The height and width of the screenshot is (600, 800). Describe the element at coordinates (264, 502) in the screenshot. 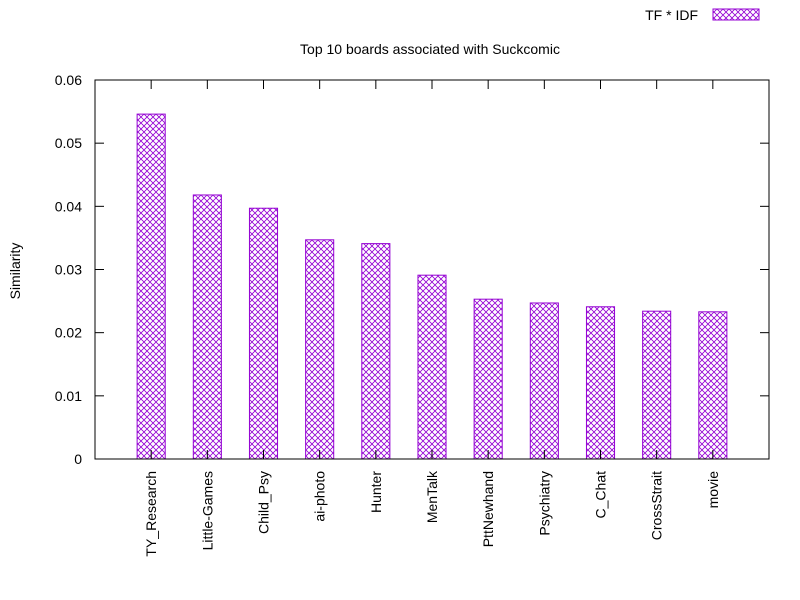

I see `x-tick-label: Child_Psy` at that location.